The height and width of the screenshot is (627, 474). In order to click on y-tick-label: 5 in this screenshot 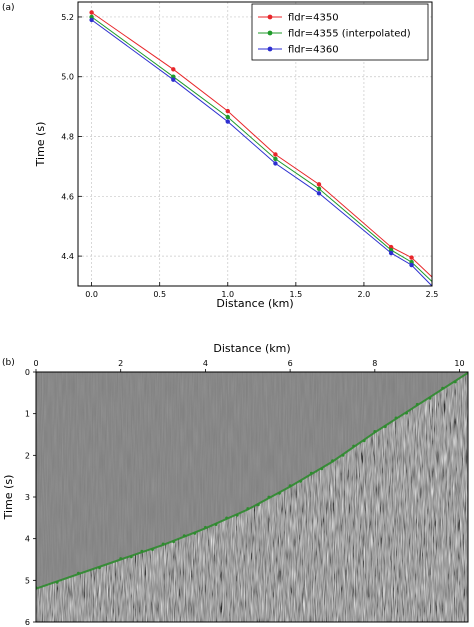, I will do `click(27, 580)`.